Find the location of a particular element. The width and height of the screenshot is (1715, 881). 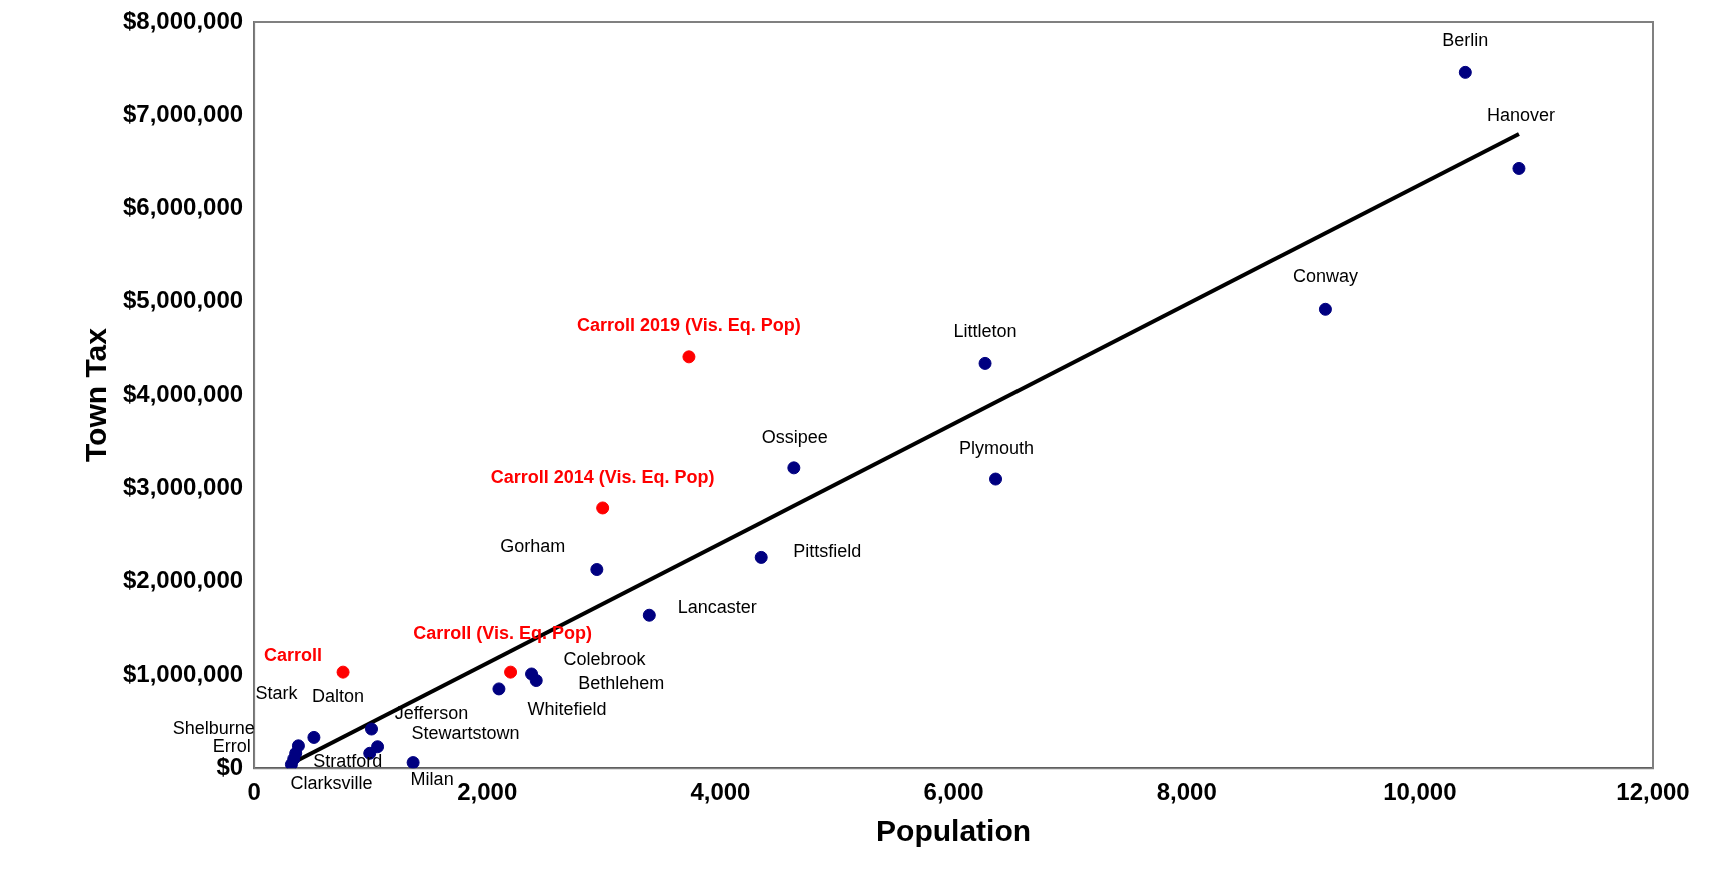

annotation: Ossipee is located at coordinates (794, 436).